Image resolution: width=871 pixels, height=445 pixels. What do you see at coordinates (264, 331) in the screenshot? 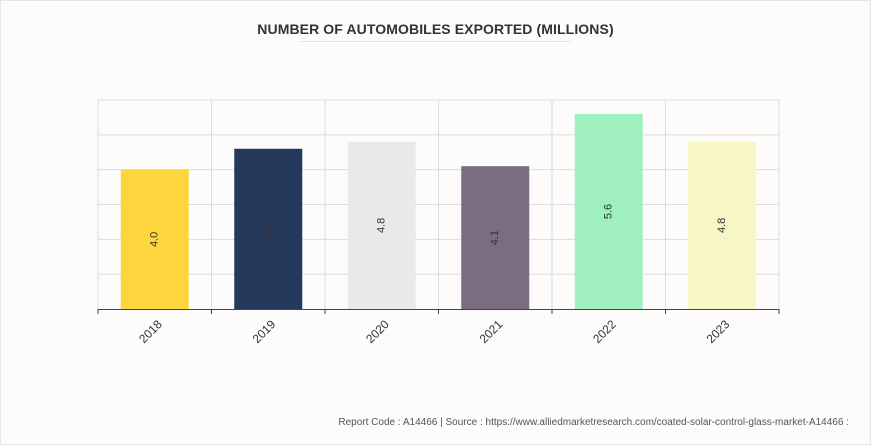
I see `x-tick-label: 2019` at bounding box center [264, 331].